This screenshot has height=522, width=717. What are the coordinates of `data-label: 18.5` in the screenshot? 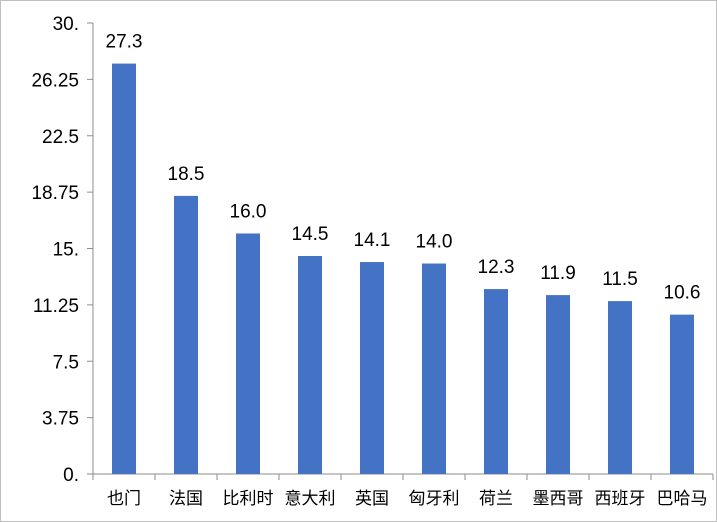 It's located at (186, 174).